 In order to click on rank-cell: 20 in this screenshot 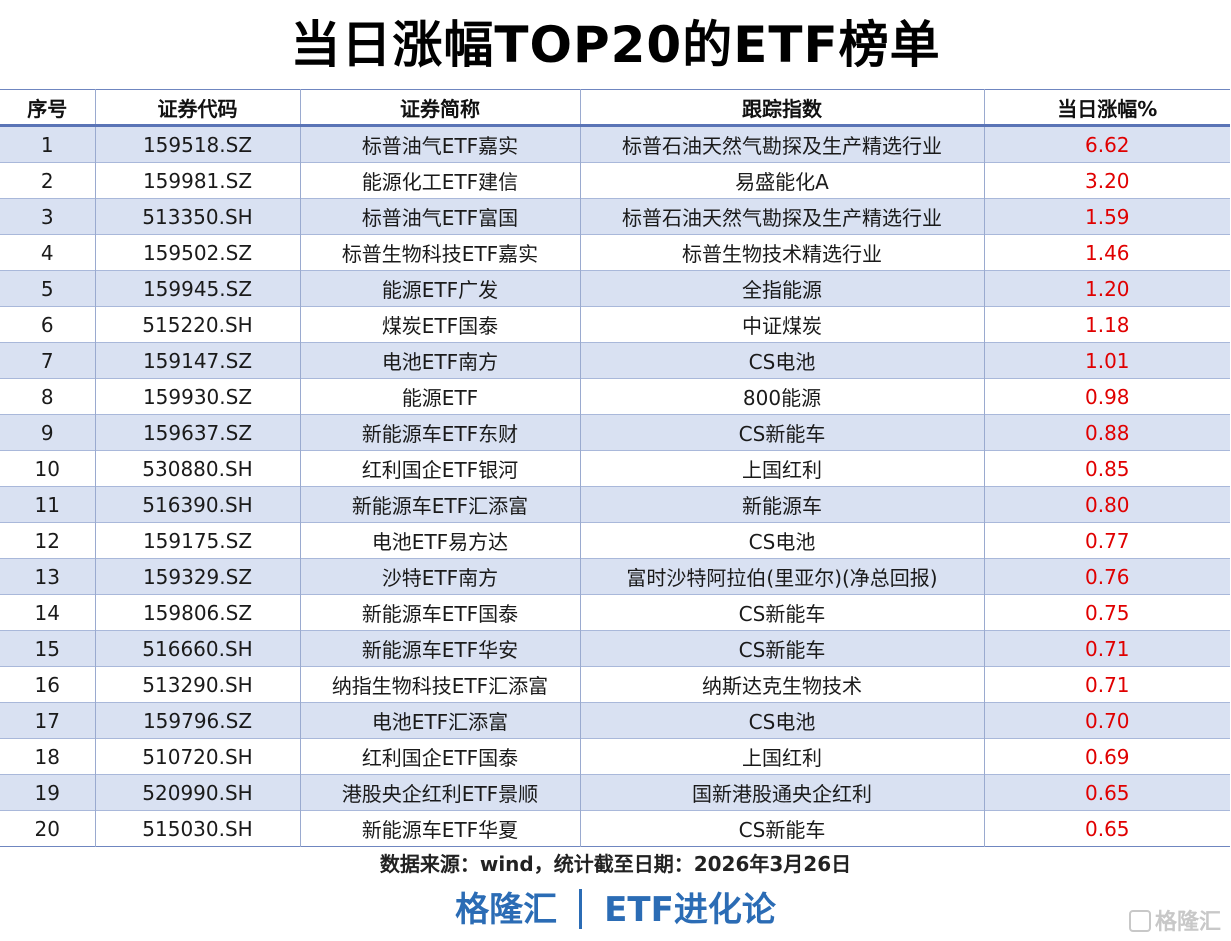, I will do `click(48, 828)`.